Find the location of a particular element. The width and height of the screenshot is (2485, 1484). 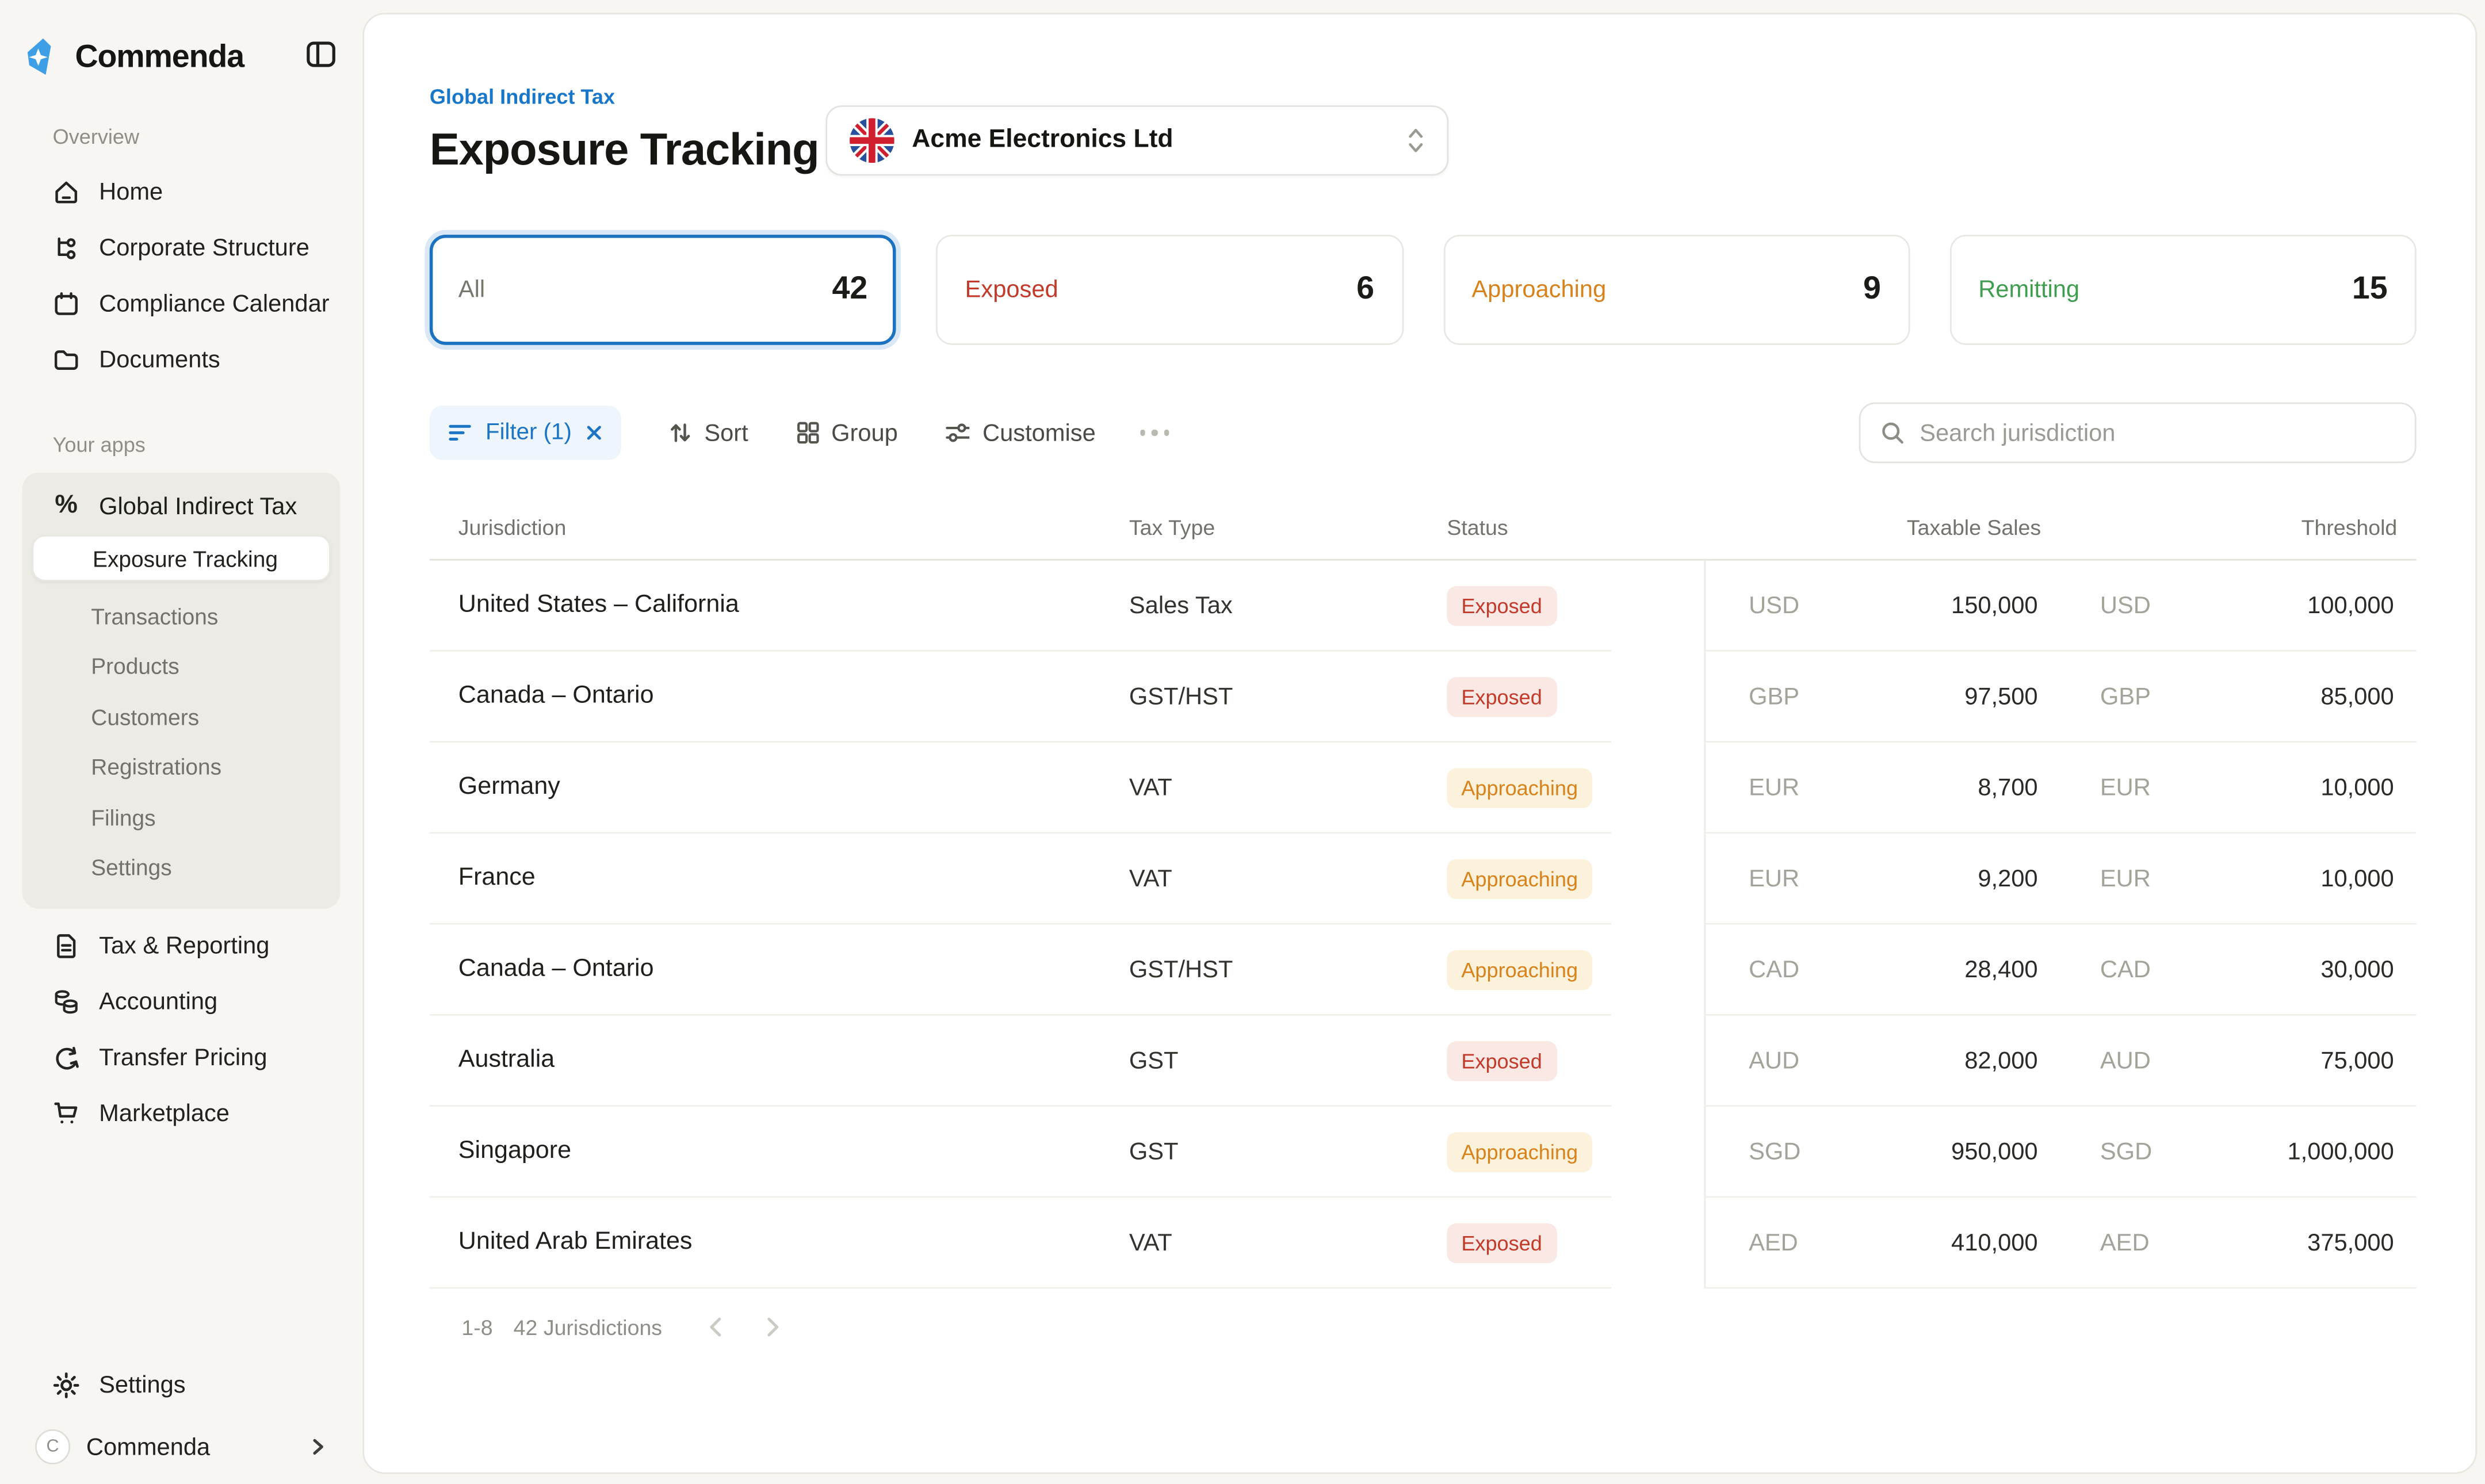

stat-card-value: 15 is located at coordinates (2370, 289).